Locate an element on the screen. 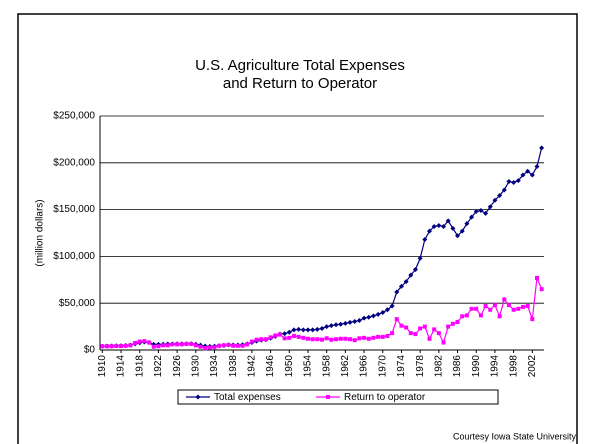 This screenshot has height=444, width=590. y-axis-label: (million dollars) is located at coordinates (40, 232).